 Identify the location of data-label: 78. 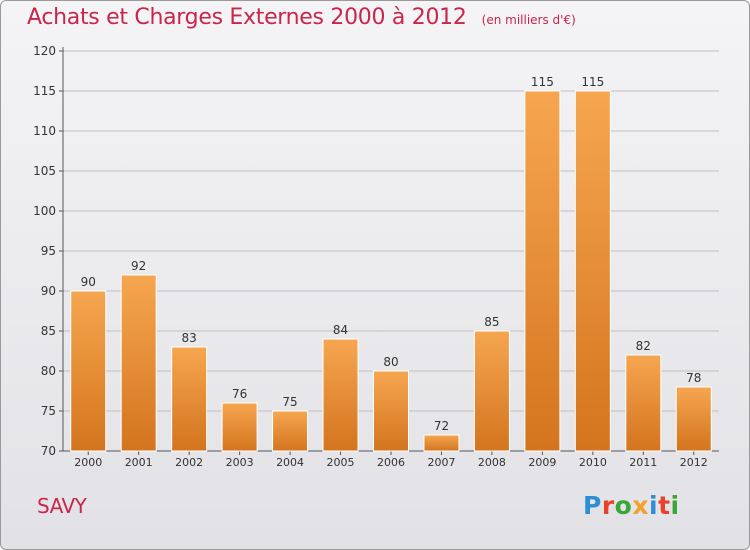
(693, 378).